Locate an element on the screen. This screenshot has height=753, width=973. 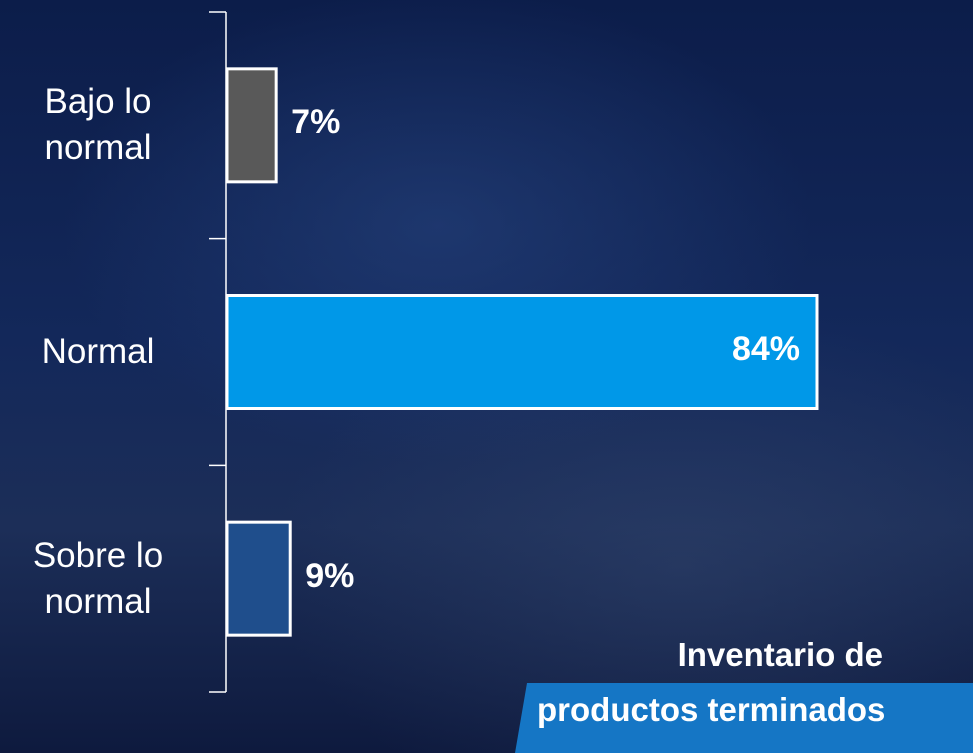
category-label-2: Normal is located at coordinates (98, 352).